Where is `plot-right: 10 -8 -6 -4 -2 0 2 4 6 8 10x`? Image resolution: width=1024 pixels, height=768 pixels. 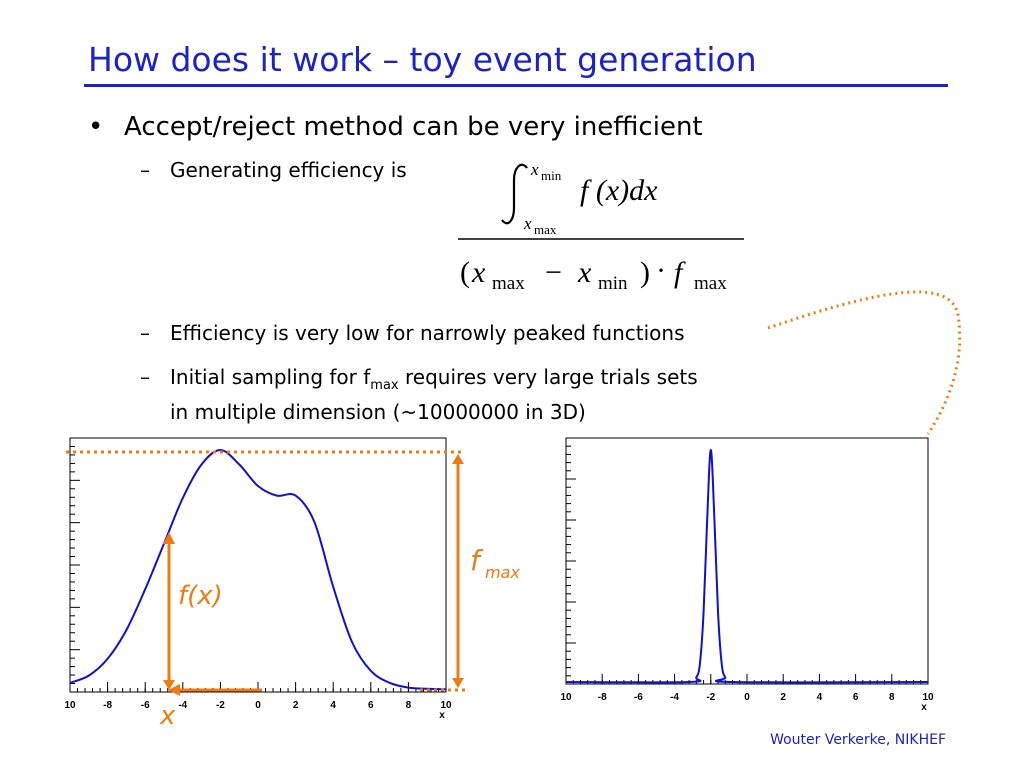 plot-right: 10 -8 -6 -4 -2 0 2 4 6 8 10x is located at coordinates (747, 575).